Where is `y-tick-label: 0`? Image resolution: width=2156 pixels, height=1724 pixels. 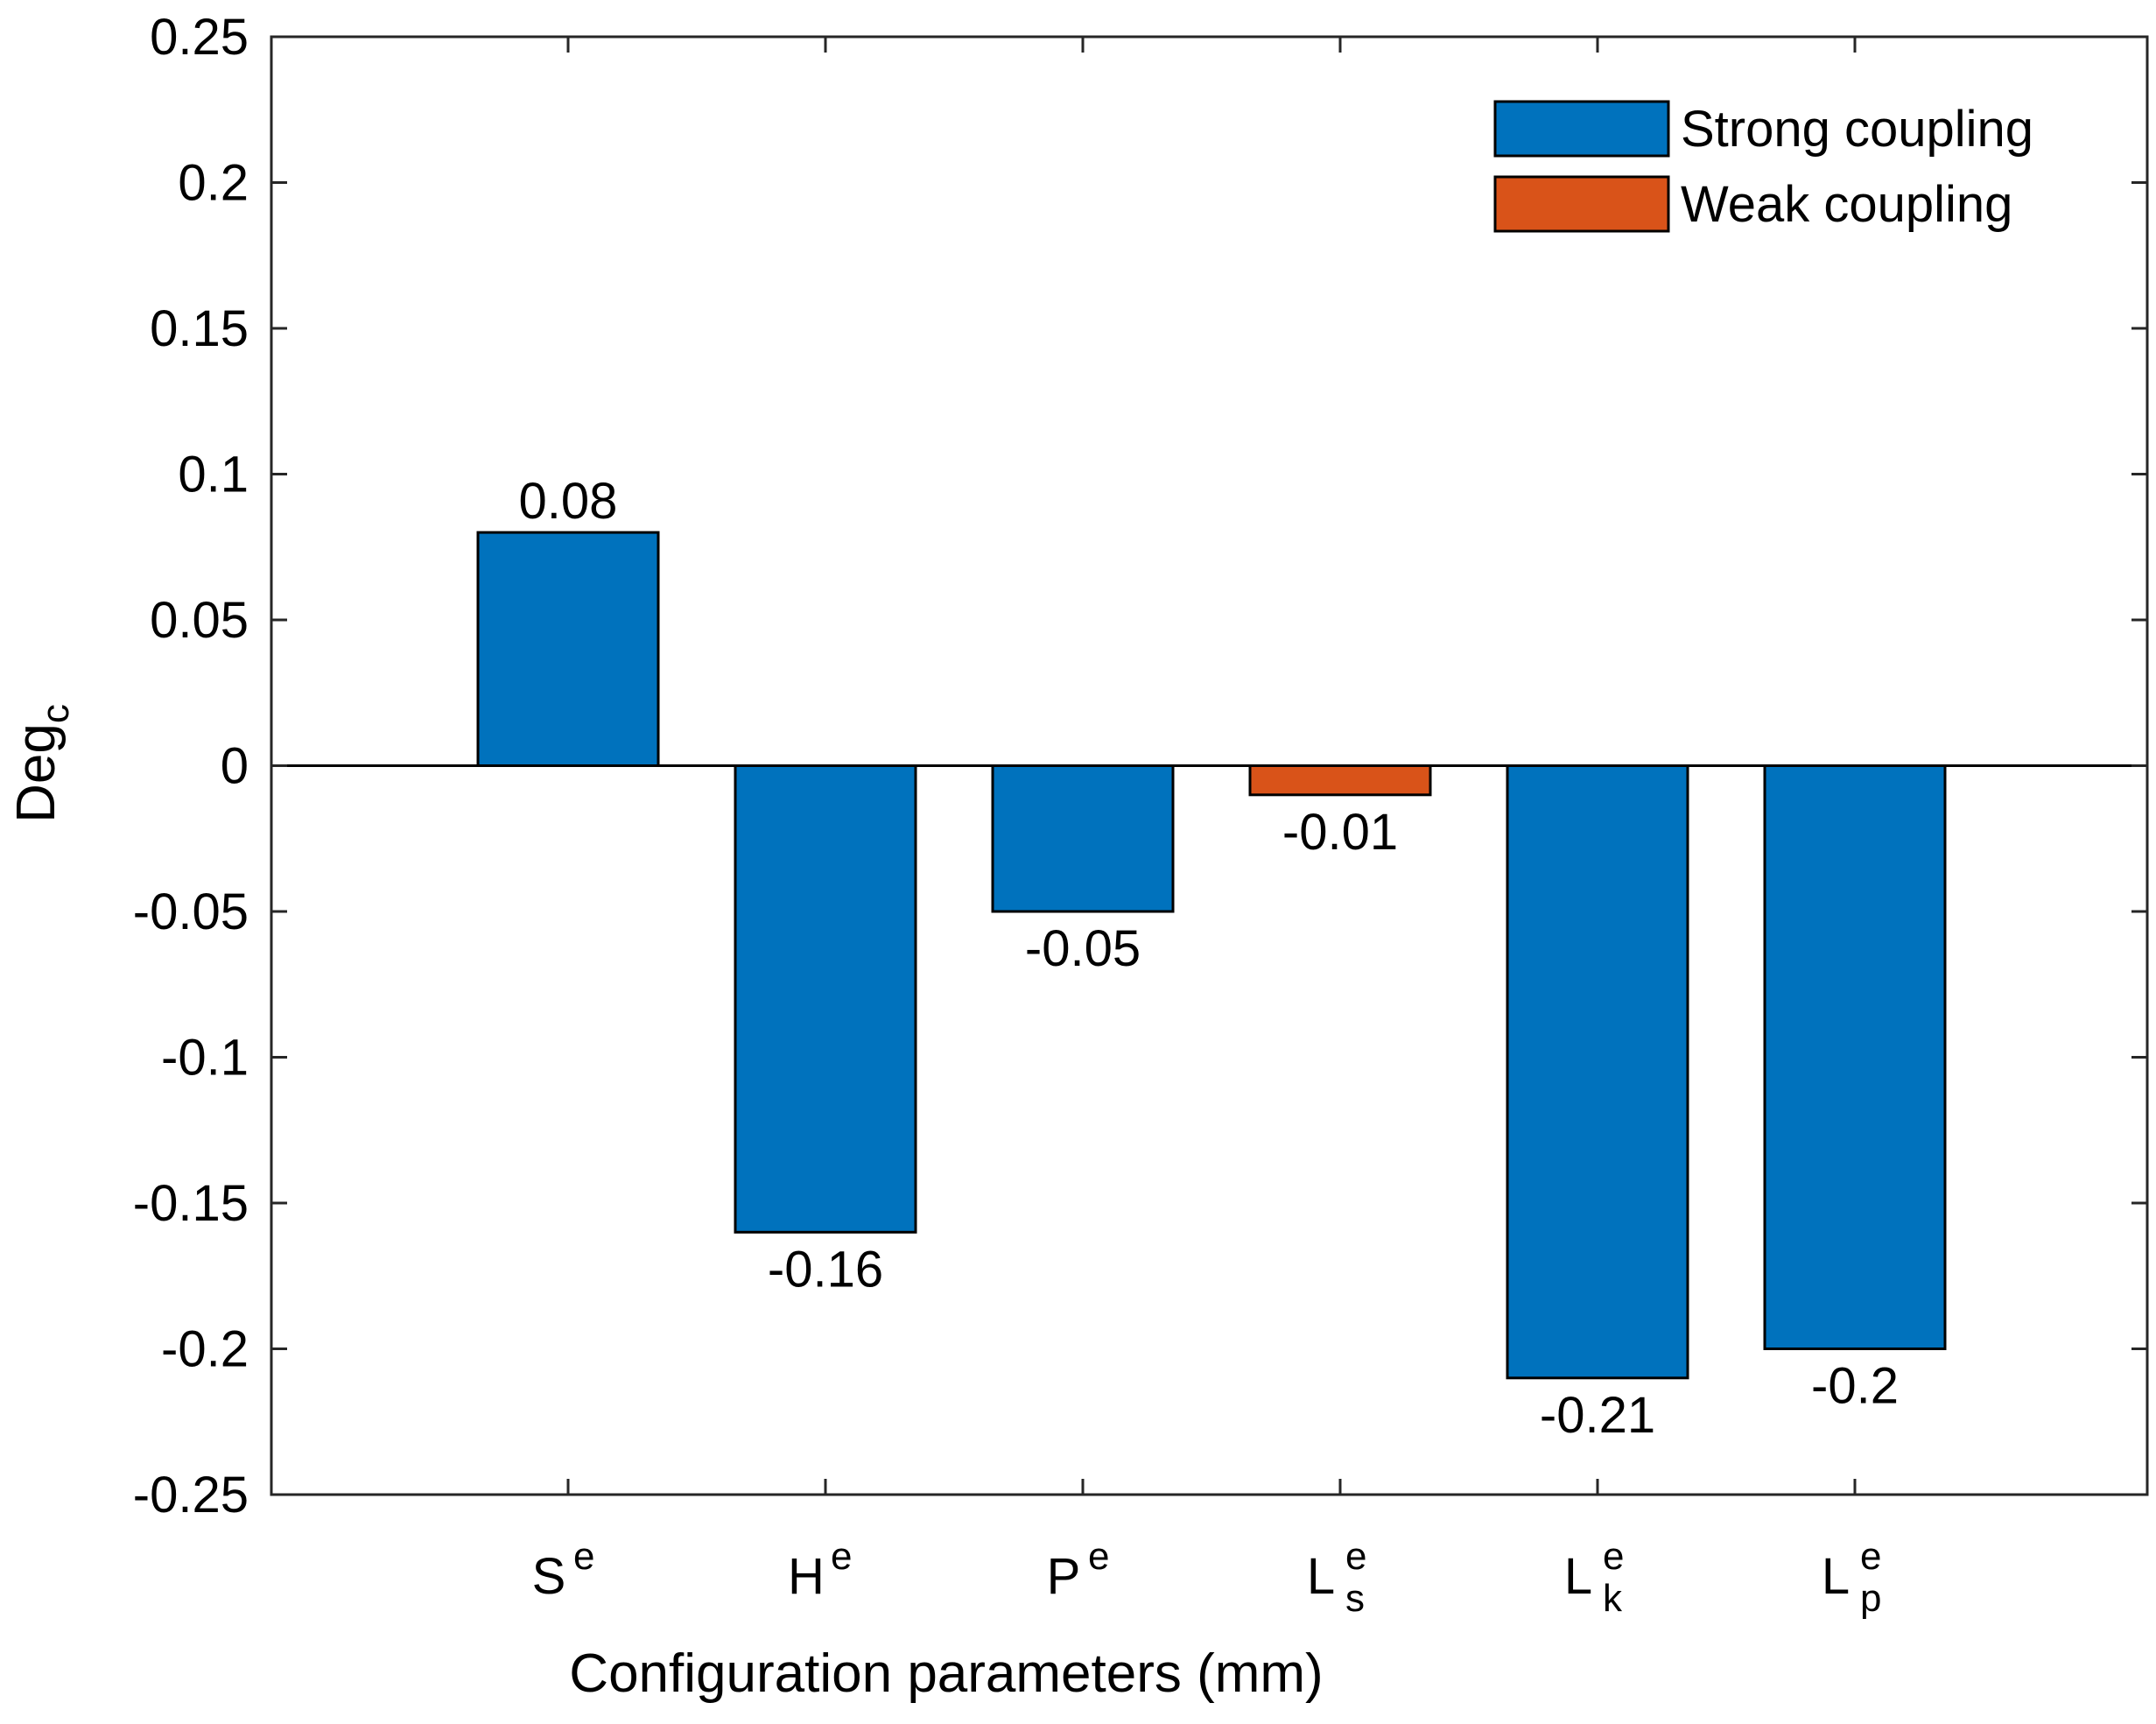
y-tick-label: 0 is located at coordinates (235, 766).